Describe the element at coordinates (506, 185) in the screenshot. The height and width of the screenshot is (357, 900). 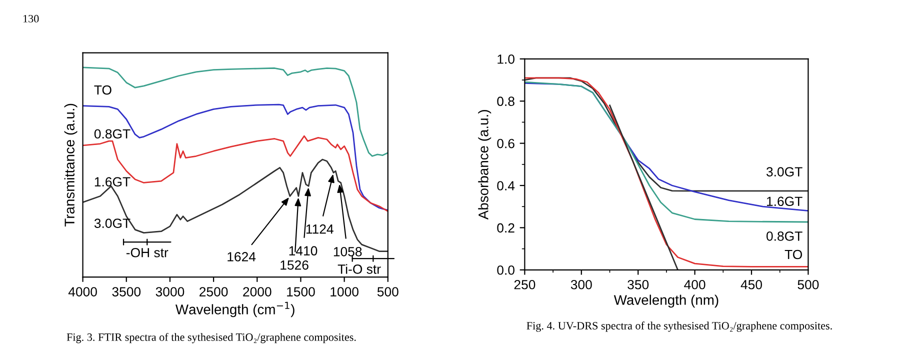
I see `y-tick-label: 0.4` at that location.